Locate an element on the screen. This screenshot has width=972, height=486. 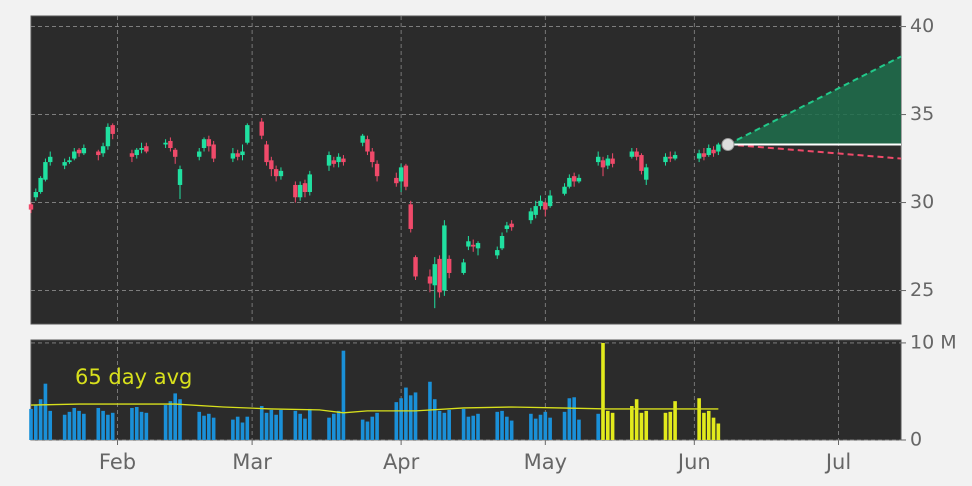
y-tick-label: 0 is located at coordinates (916, 440).